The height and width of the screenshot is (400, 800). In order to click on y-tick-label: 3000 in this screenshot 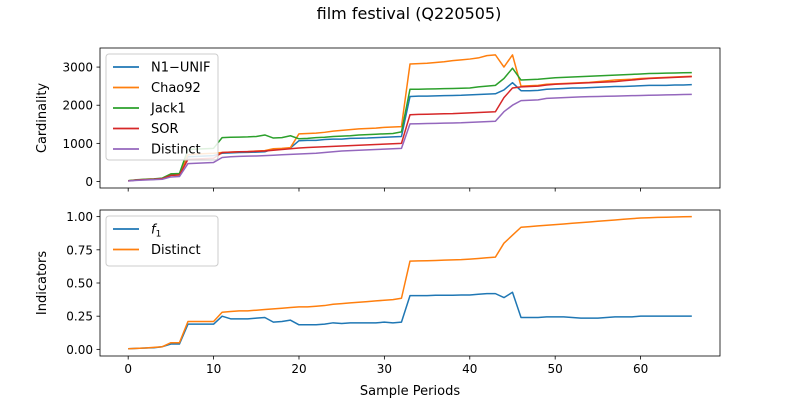, I will do `click(77, 68)`.